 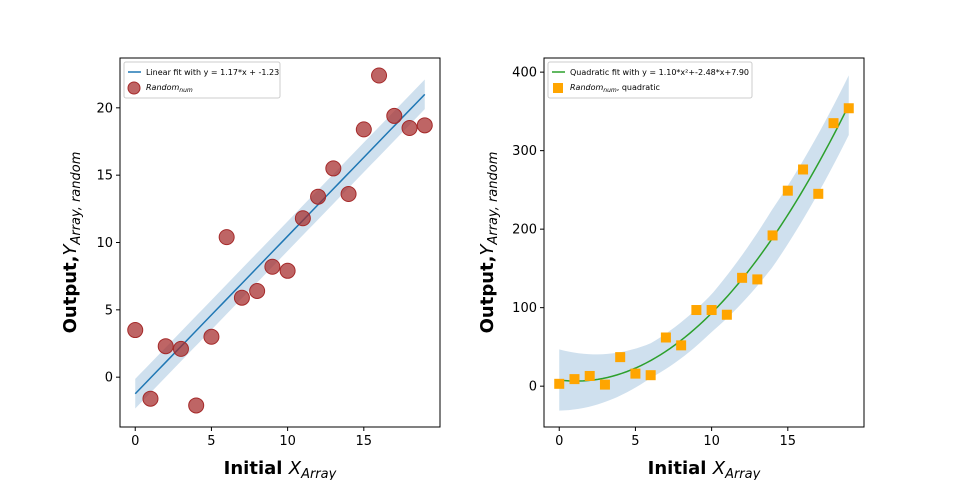 What do you see at coordinates (109, 310) in the screenshot?
I see `y-tick-label: 5` at bounding box center [109, 310].